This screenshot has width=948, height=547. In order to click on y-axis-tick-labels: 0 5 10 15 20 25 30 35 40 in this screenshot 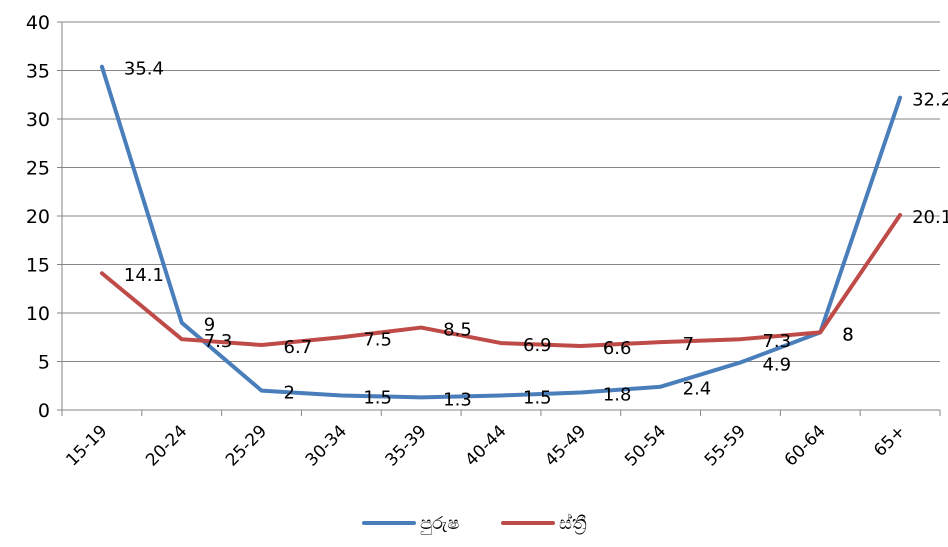, I will do `click(38, 217)`.